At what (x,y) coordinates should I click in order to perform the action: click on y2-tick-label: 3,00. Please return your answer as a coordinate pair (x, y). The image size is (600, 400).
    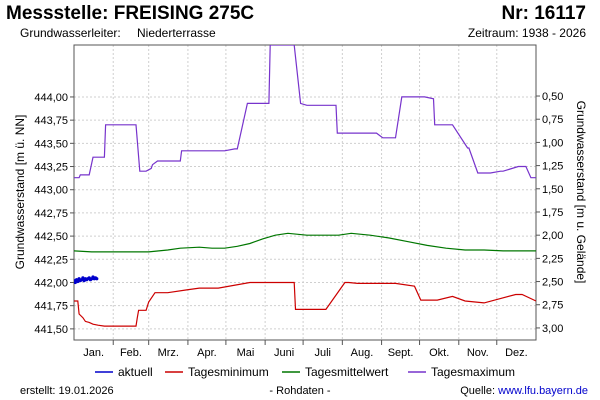
    Looking at the image, I should click on (552, 329).